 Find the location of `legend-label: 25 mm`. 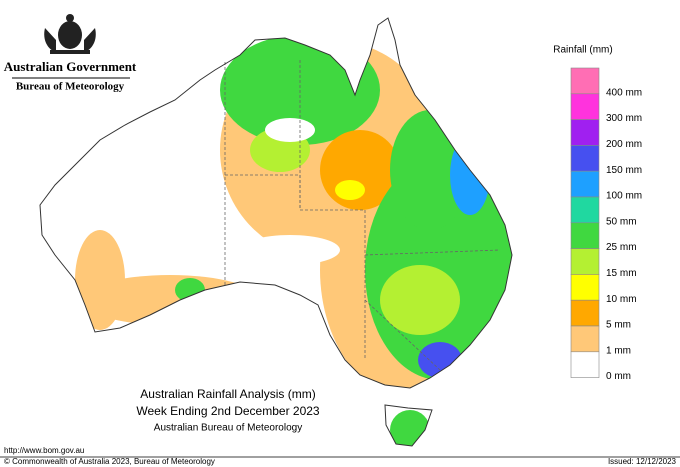

legend-label: 25 mm is located at coordinates (621, 247).